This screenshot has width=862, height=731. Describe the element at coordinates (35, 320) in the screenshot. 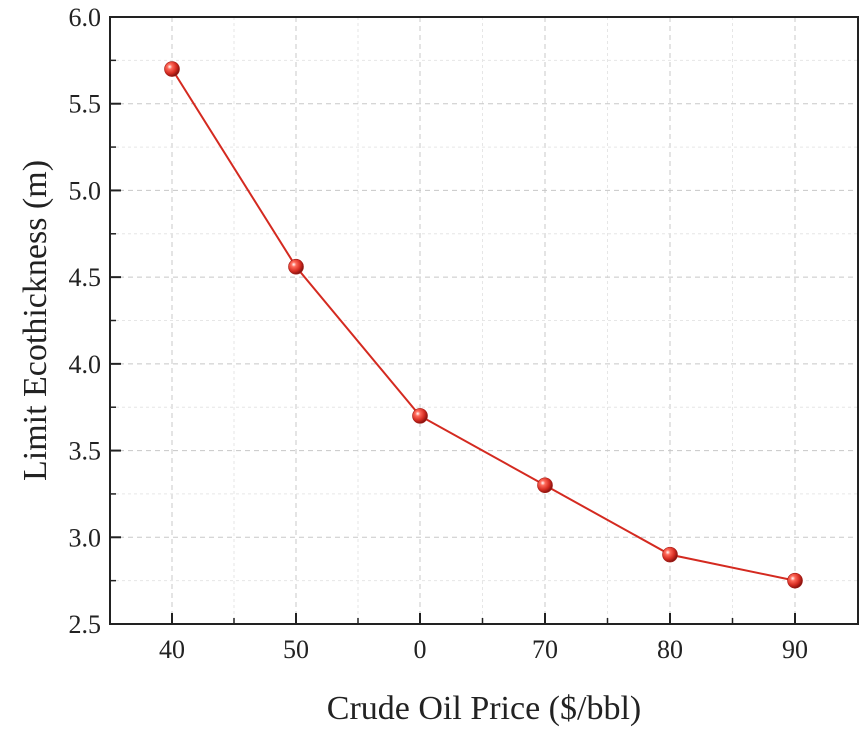

I see `y-axis-title: Limit Ecothickness (m)` at that location.